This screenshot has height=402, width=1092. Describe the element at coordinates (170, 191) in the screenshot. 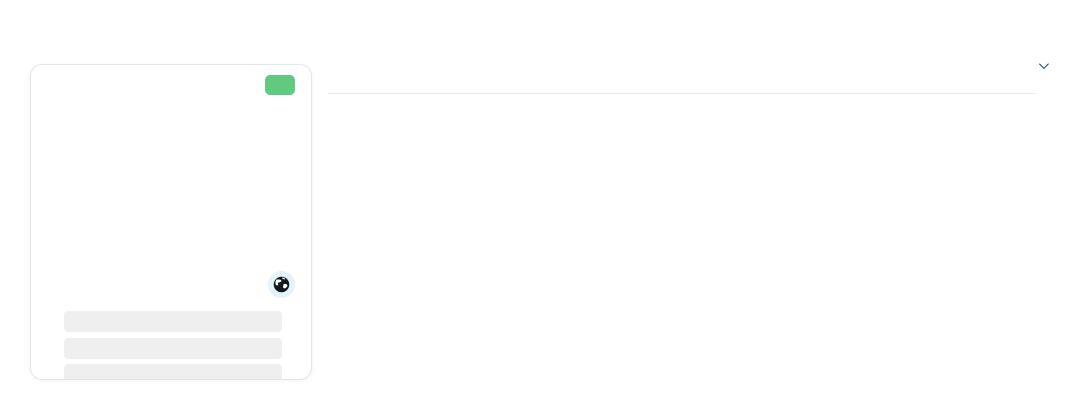

I see `pie-chart` at that location.